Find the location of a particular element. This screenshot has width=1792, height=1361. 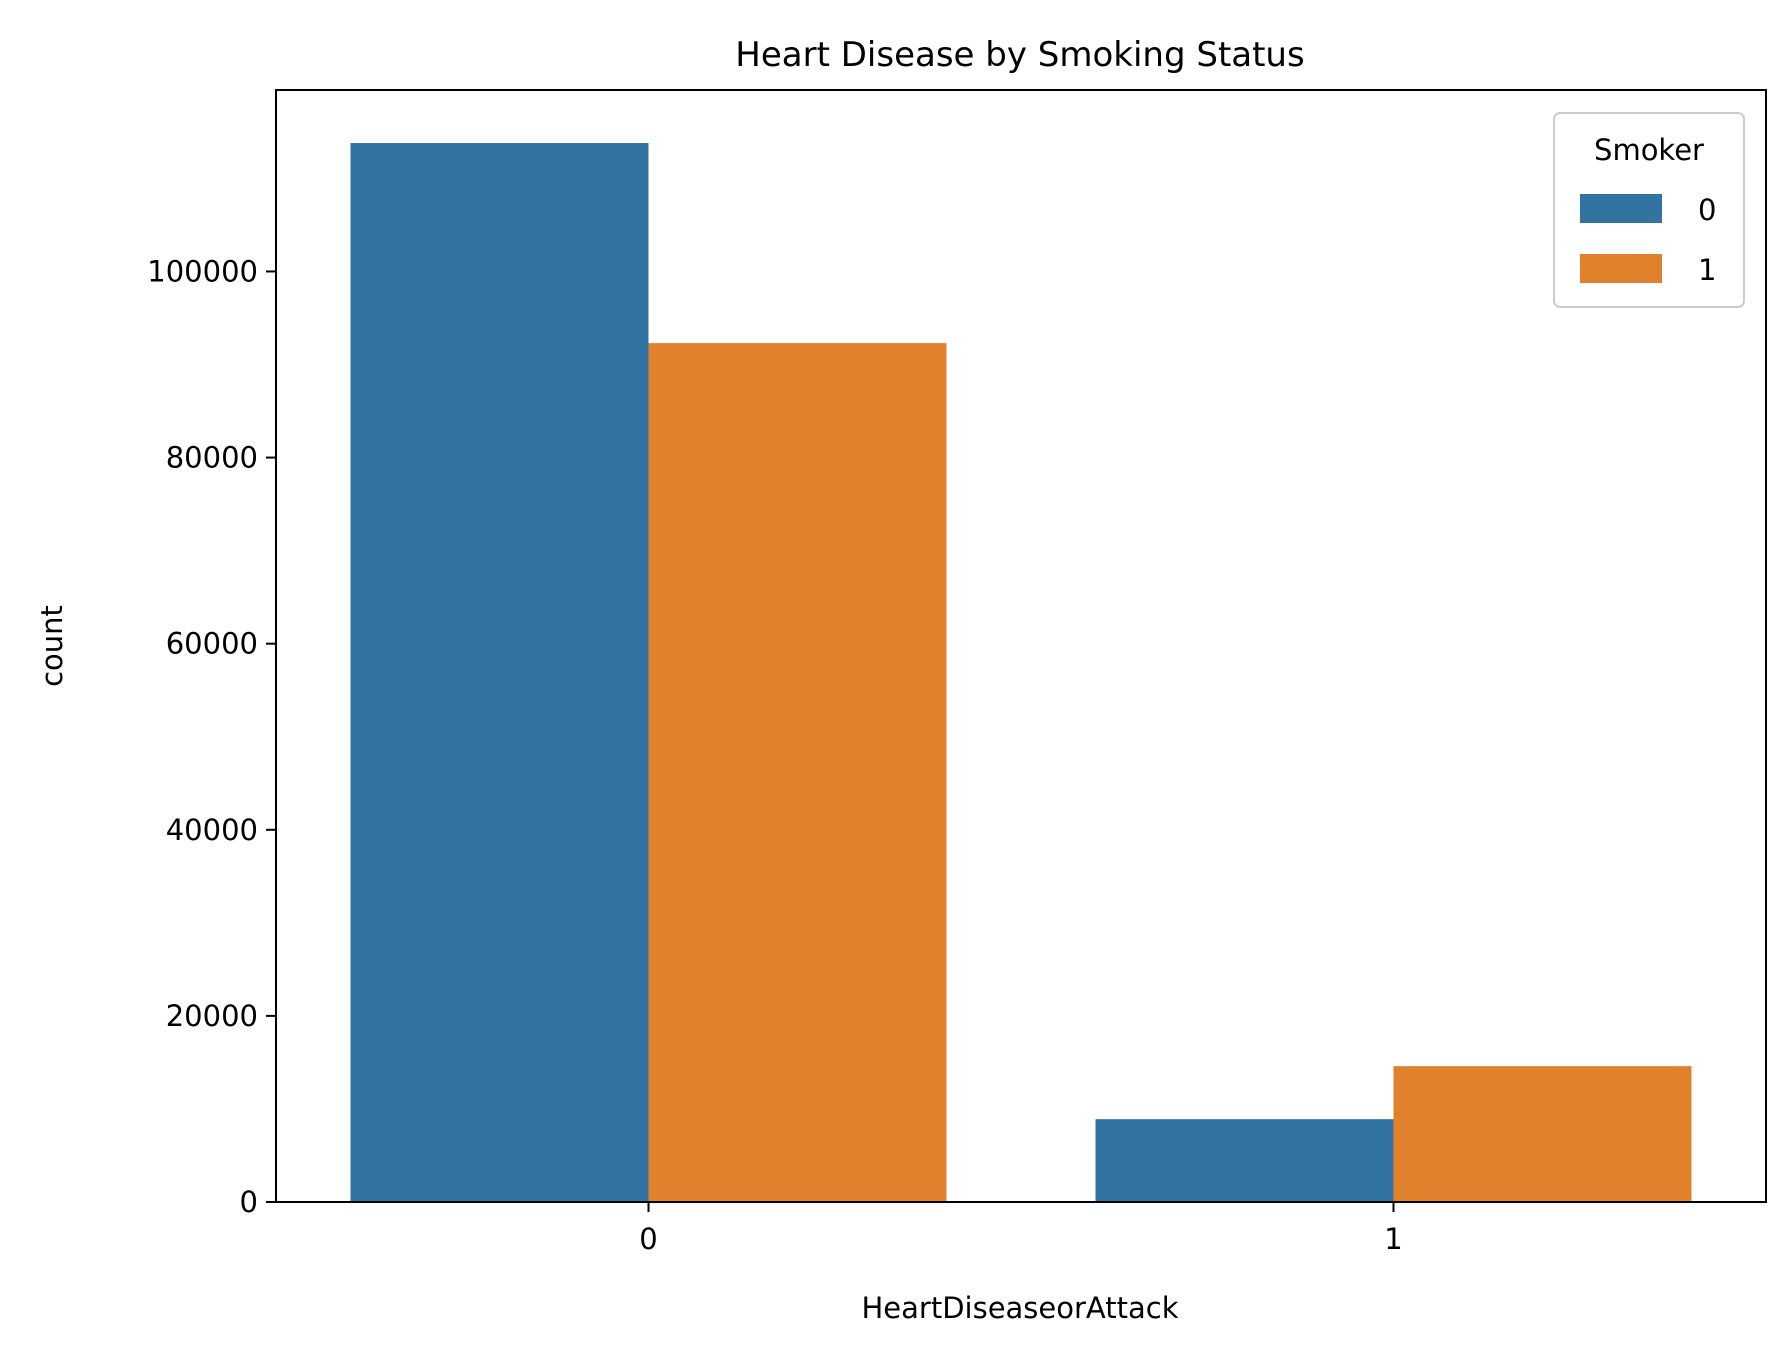

chart-title: Heart Disease by Smoking Status is located at coordinates (1019, 55).